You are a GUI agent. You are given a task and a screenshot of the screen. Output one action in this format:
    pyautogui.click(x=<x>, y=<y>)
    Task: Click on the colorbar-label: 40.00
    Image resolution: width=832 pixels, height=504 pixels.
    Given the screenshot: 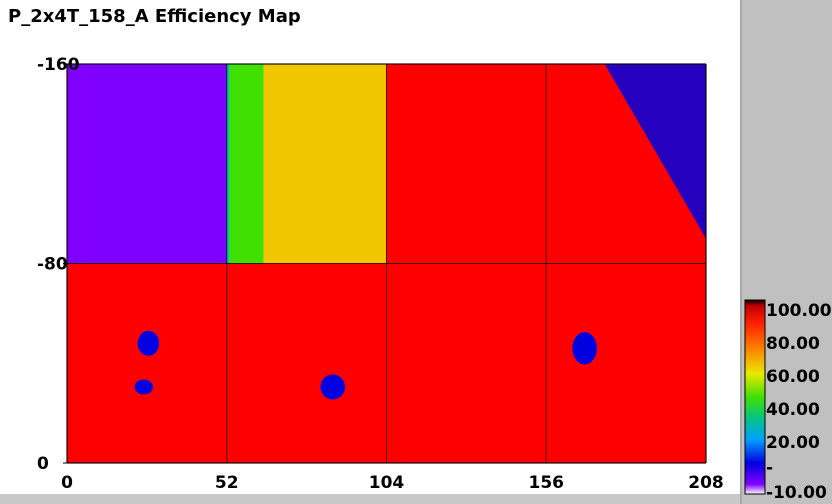 What is the action you would take?
    pyautogui.click(x=793, y=410)
    